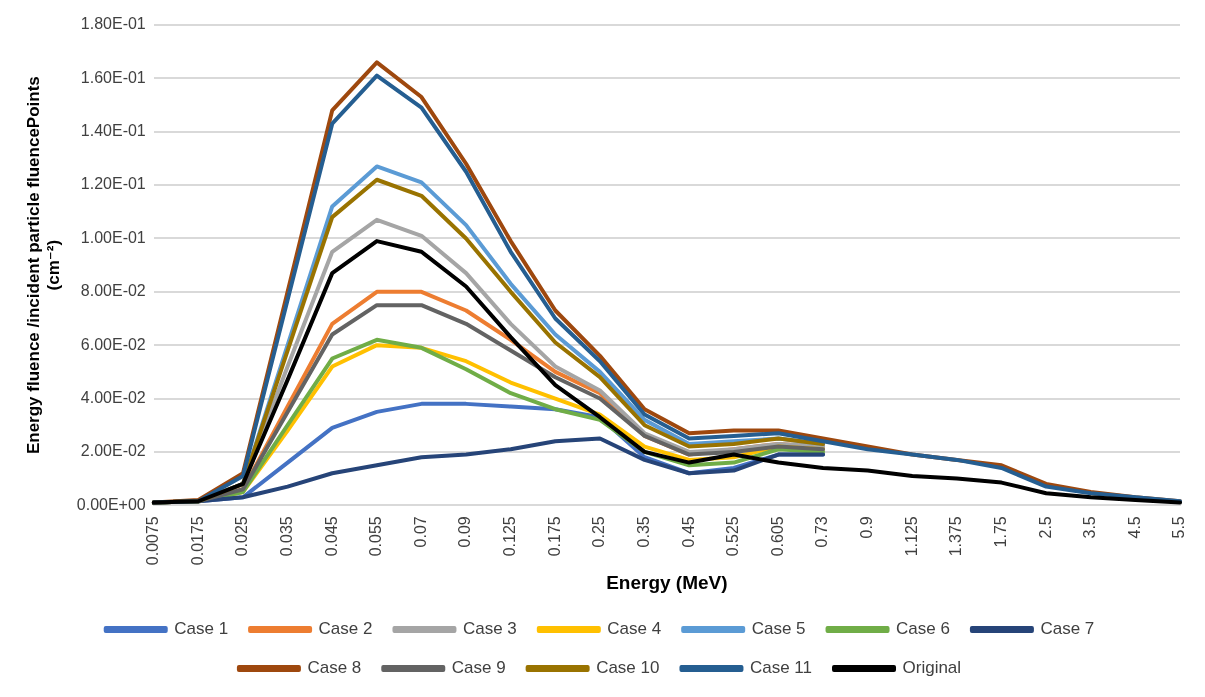 This screenshot has width=1205, height=697. Describe the element at coordinates (153, 541) in the screenshot. I see `x-tick-label: 0.0075` at that location.